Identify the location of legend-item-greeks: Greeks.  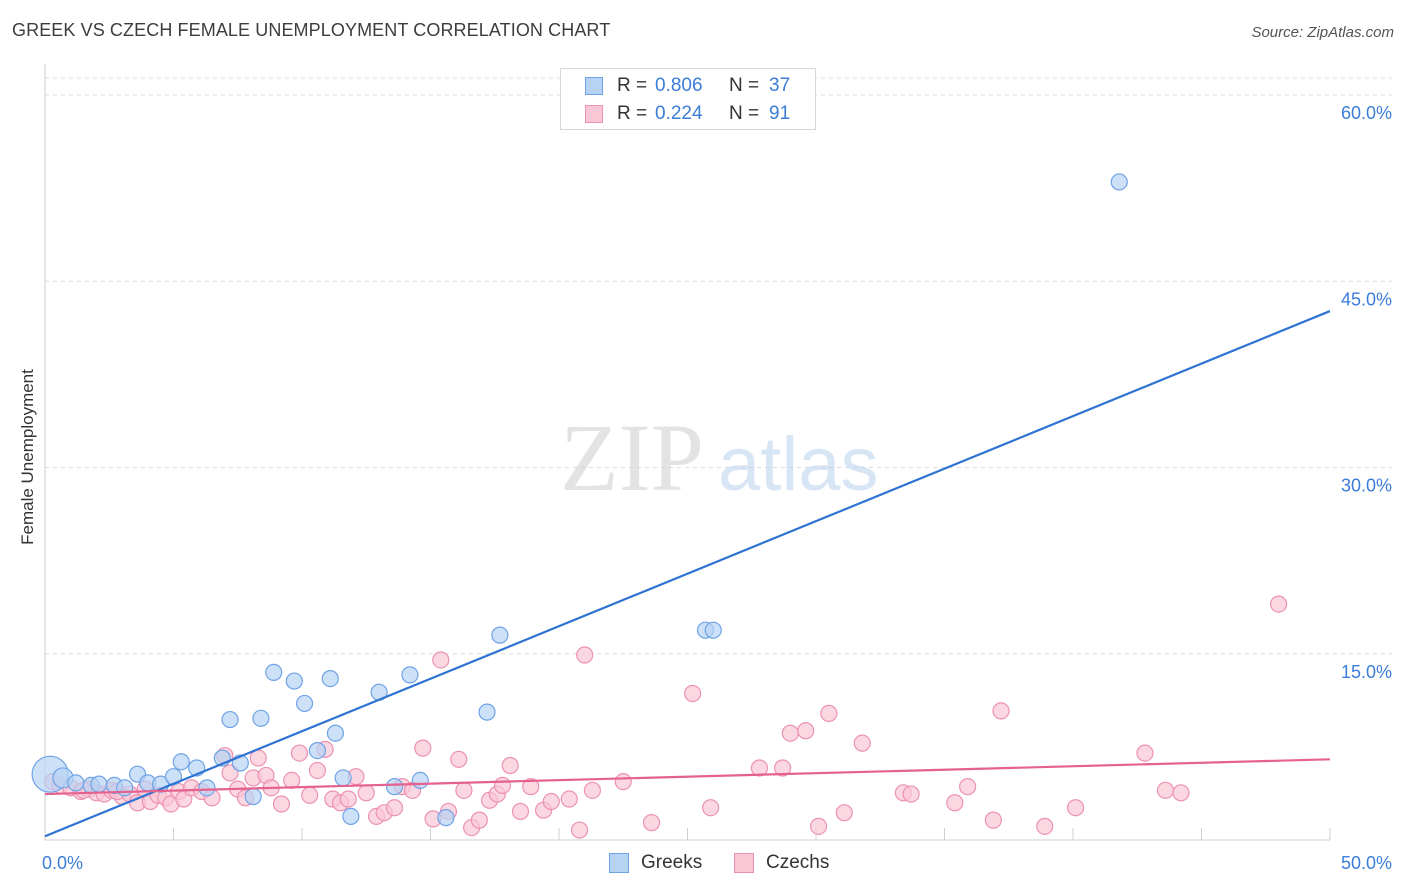
(655, 863).